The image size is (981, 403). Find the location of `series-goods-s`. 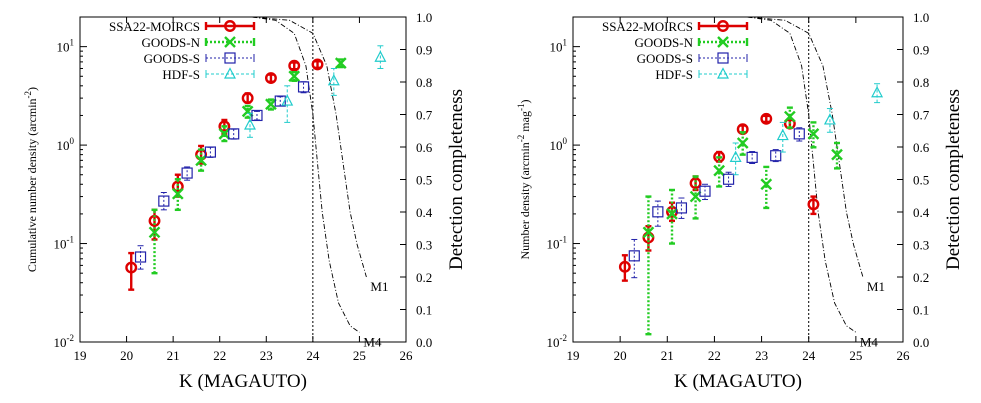

series-goods-s is located at coordinates (222, 175).